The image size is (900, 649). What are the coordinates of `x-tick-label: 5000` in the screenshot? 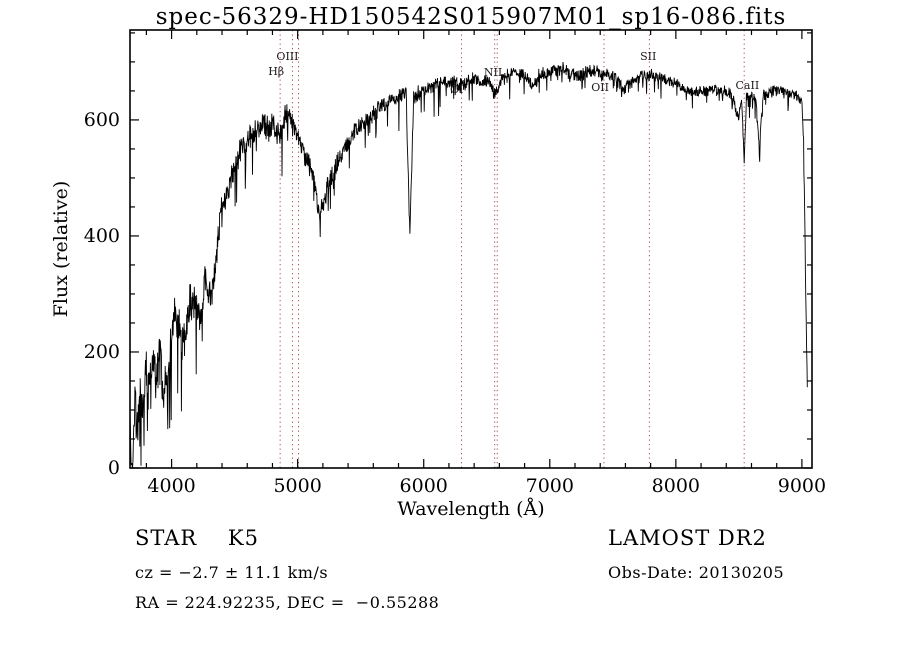 It's located at (297, 486).